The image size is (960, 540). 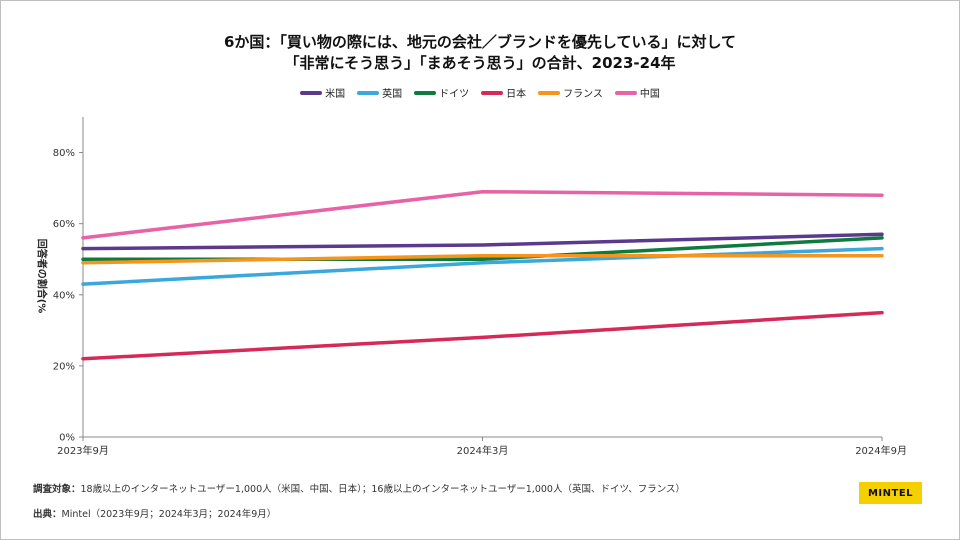 I want to click on legend-label: 英国, so click(x=392, y=94).